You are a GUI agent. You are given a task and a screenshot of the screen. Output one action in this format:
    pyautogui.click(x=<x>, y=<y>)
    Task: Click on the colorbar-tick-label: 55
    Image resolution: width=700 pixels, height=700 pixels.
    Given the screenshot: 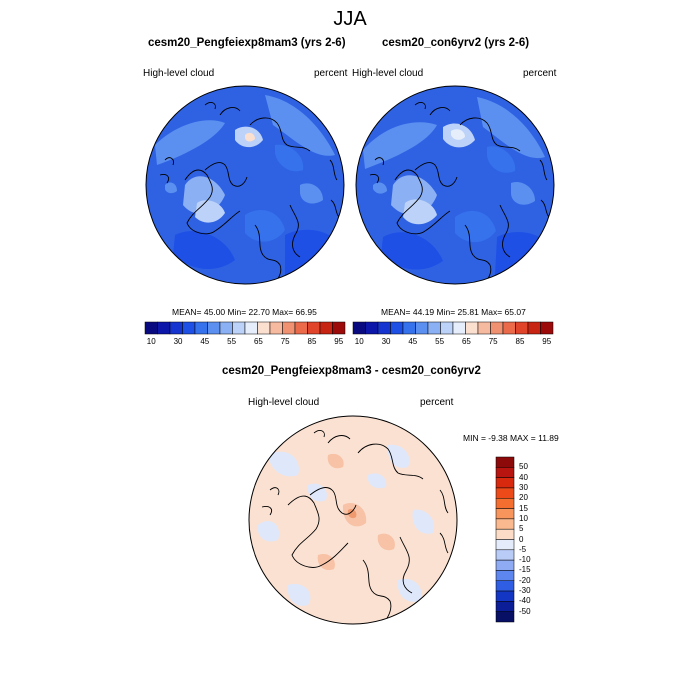 What is the action you would take?
    pyautogui.click(x=232, y=341)
    